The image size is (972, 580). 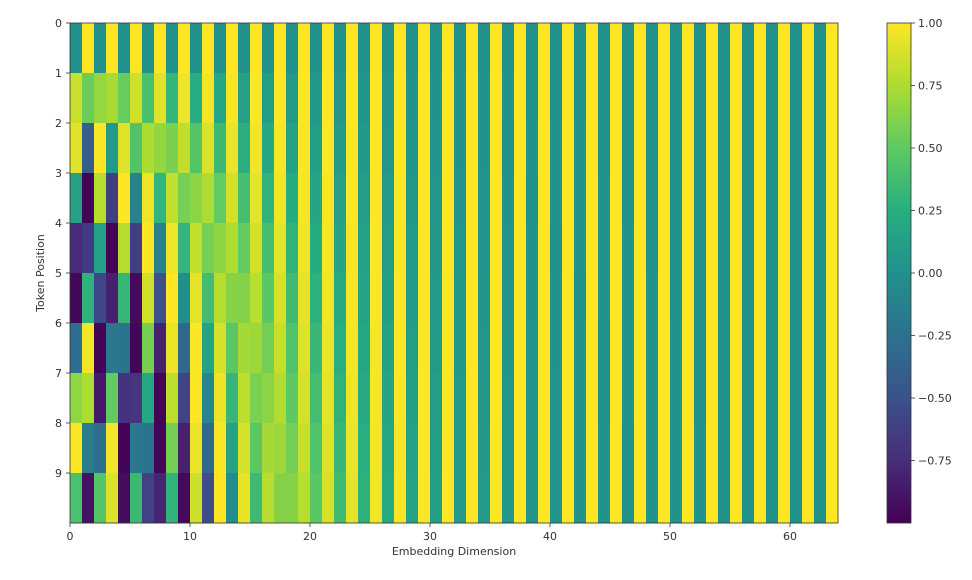 What do you see at coordinates (899, 273) in the screenshot?
I see `colorbar` at bounding box center [899, 273].